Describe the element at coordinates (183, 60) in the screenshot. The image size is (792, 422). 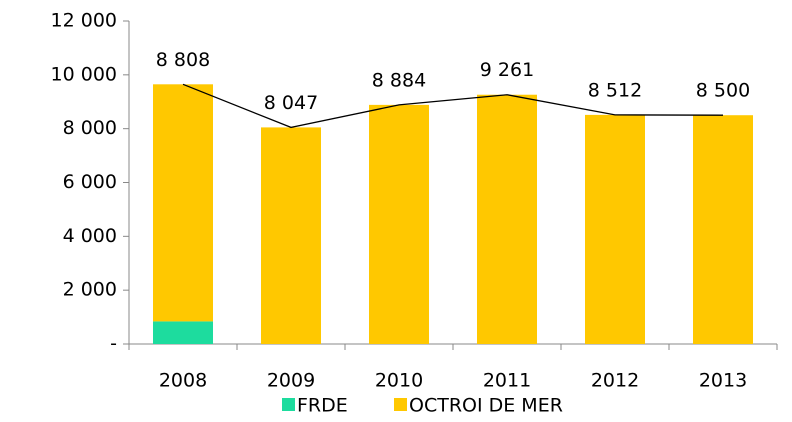
I see `data-label: 8 808` at that location.